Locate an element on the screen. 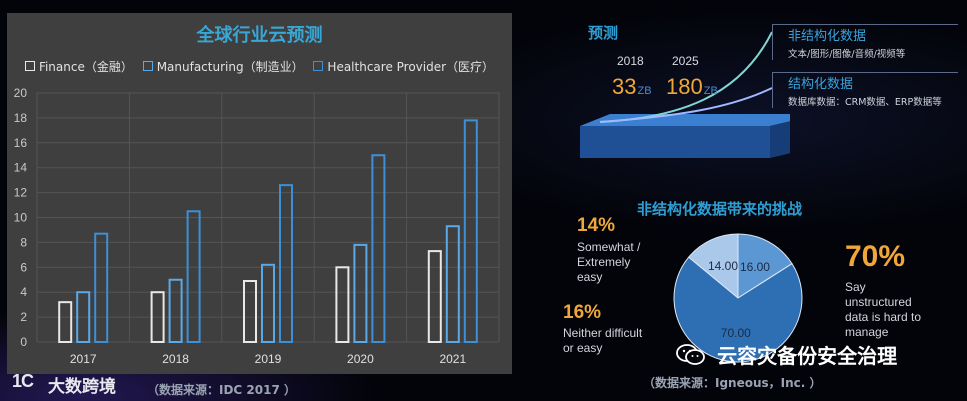 This screenshot has height=401, width=967. y-tick-label: 4 is located at coordinates (23, 292).